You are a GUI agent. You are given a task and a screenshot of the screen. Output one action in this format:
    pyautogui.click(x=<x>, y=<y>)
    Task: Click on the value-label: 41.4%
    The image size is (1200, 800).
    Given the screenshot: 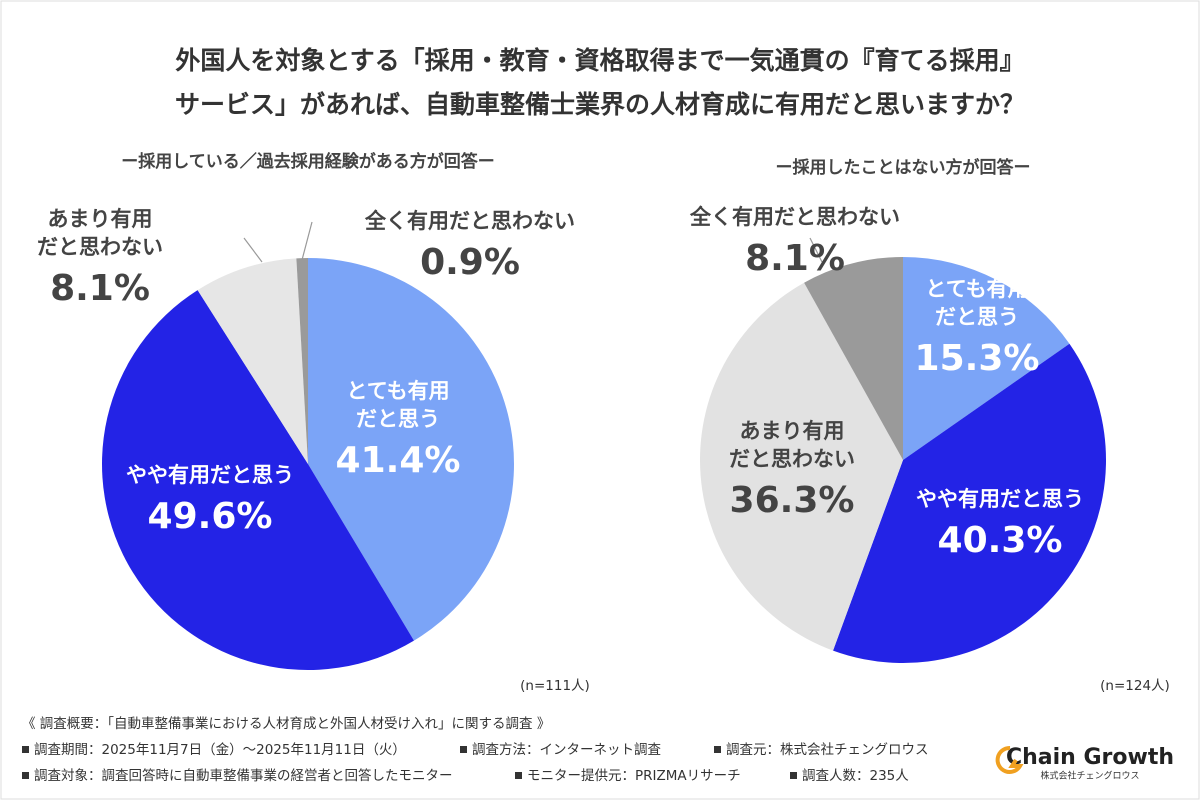 What is the action you would take?
    pyautogui.click(x=398, y=460)
    